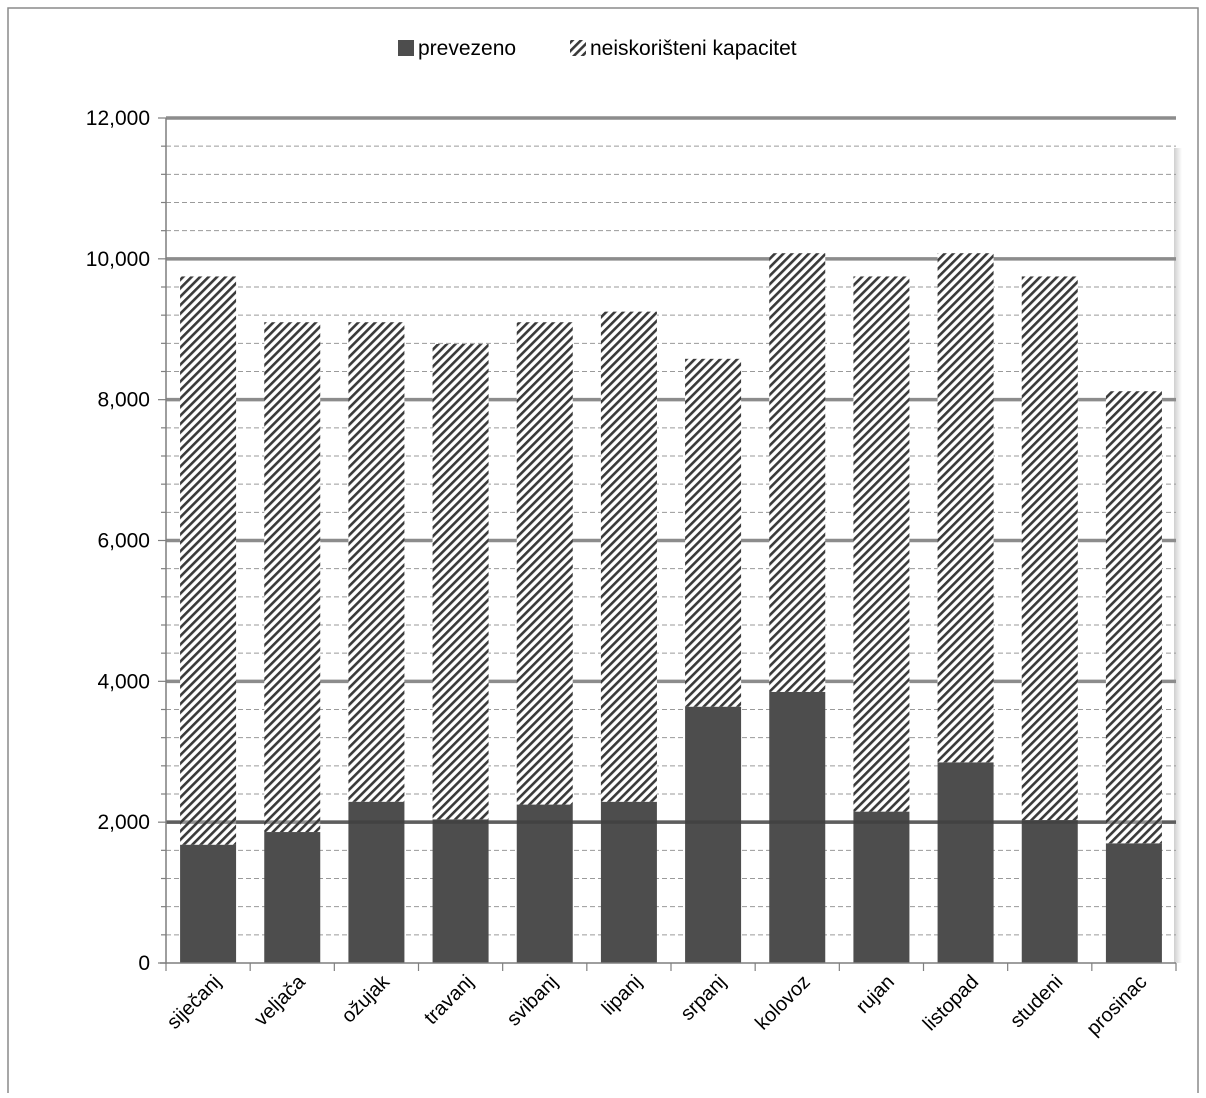 This screenshot has width=1206, height=1098. Describe the element at coordinates (123, 541) in the screenshot. I see `y-tick-label: 6,000` at that location.